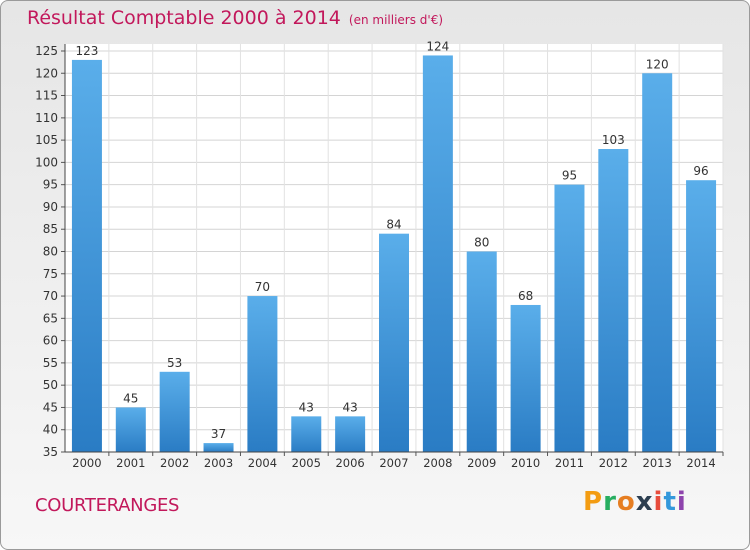  I want to click on x-tick-label: 2000, so click(86, 463).